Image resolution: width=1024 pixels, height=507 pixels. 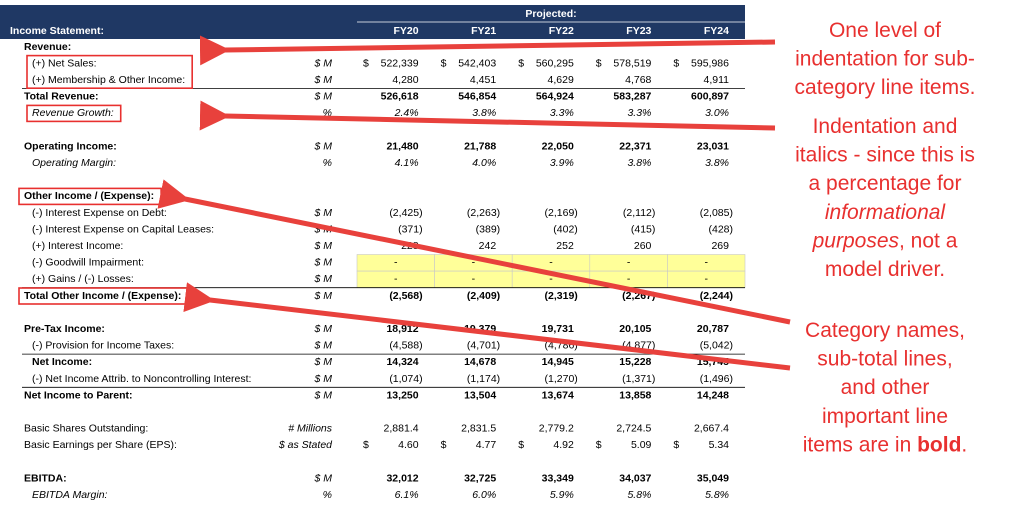 I want to click on row-label: (-) Interest Expense on Capital Leases:, so click(x=123, y=229).